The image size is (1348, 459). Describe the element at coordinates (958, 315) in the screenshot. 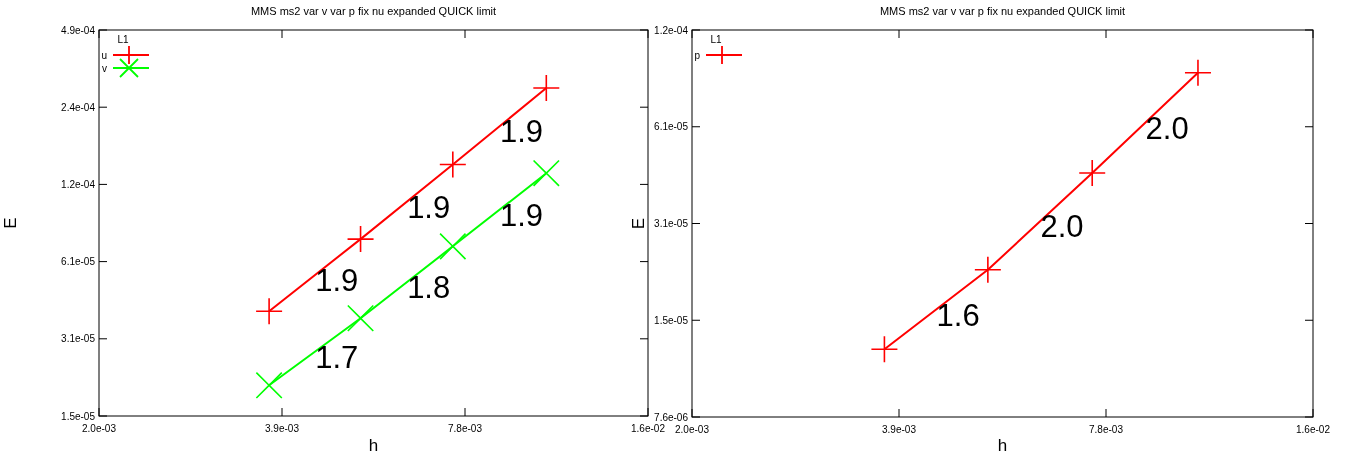

I see `annotation: 1.6` at that location.